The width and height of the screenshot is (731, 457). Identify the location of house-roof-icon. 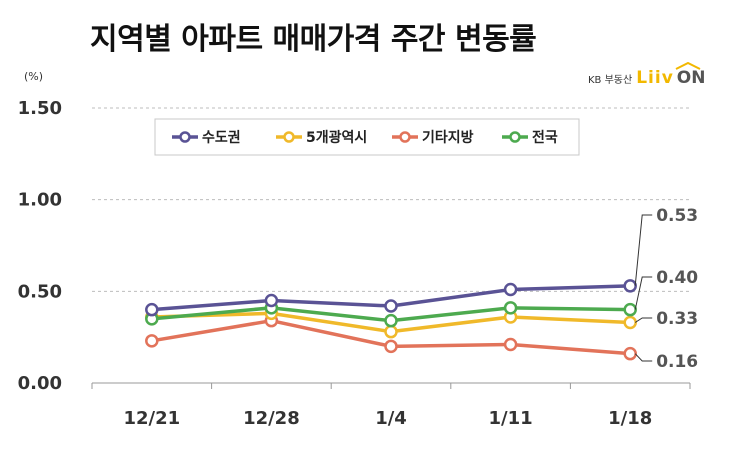
(688, 66).